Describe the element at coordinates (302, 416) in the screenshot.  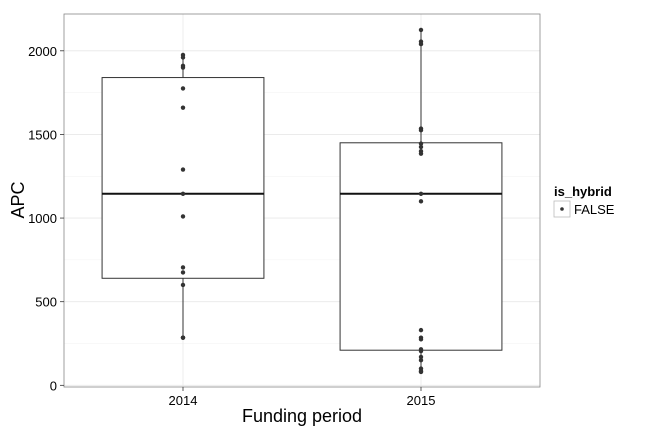
I see `x-axis-title: Funding period` at that location.